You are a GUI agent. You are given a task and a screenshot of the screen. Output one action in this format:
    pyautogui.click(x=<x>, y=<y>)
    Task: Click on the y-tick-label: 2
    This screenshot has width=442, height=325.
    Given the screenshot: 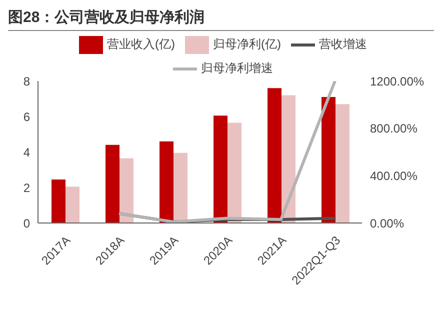 What is the action you would take?
    pyautogui.click(x=26, y=187)
    